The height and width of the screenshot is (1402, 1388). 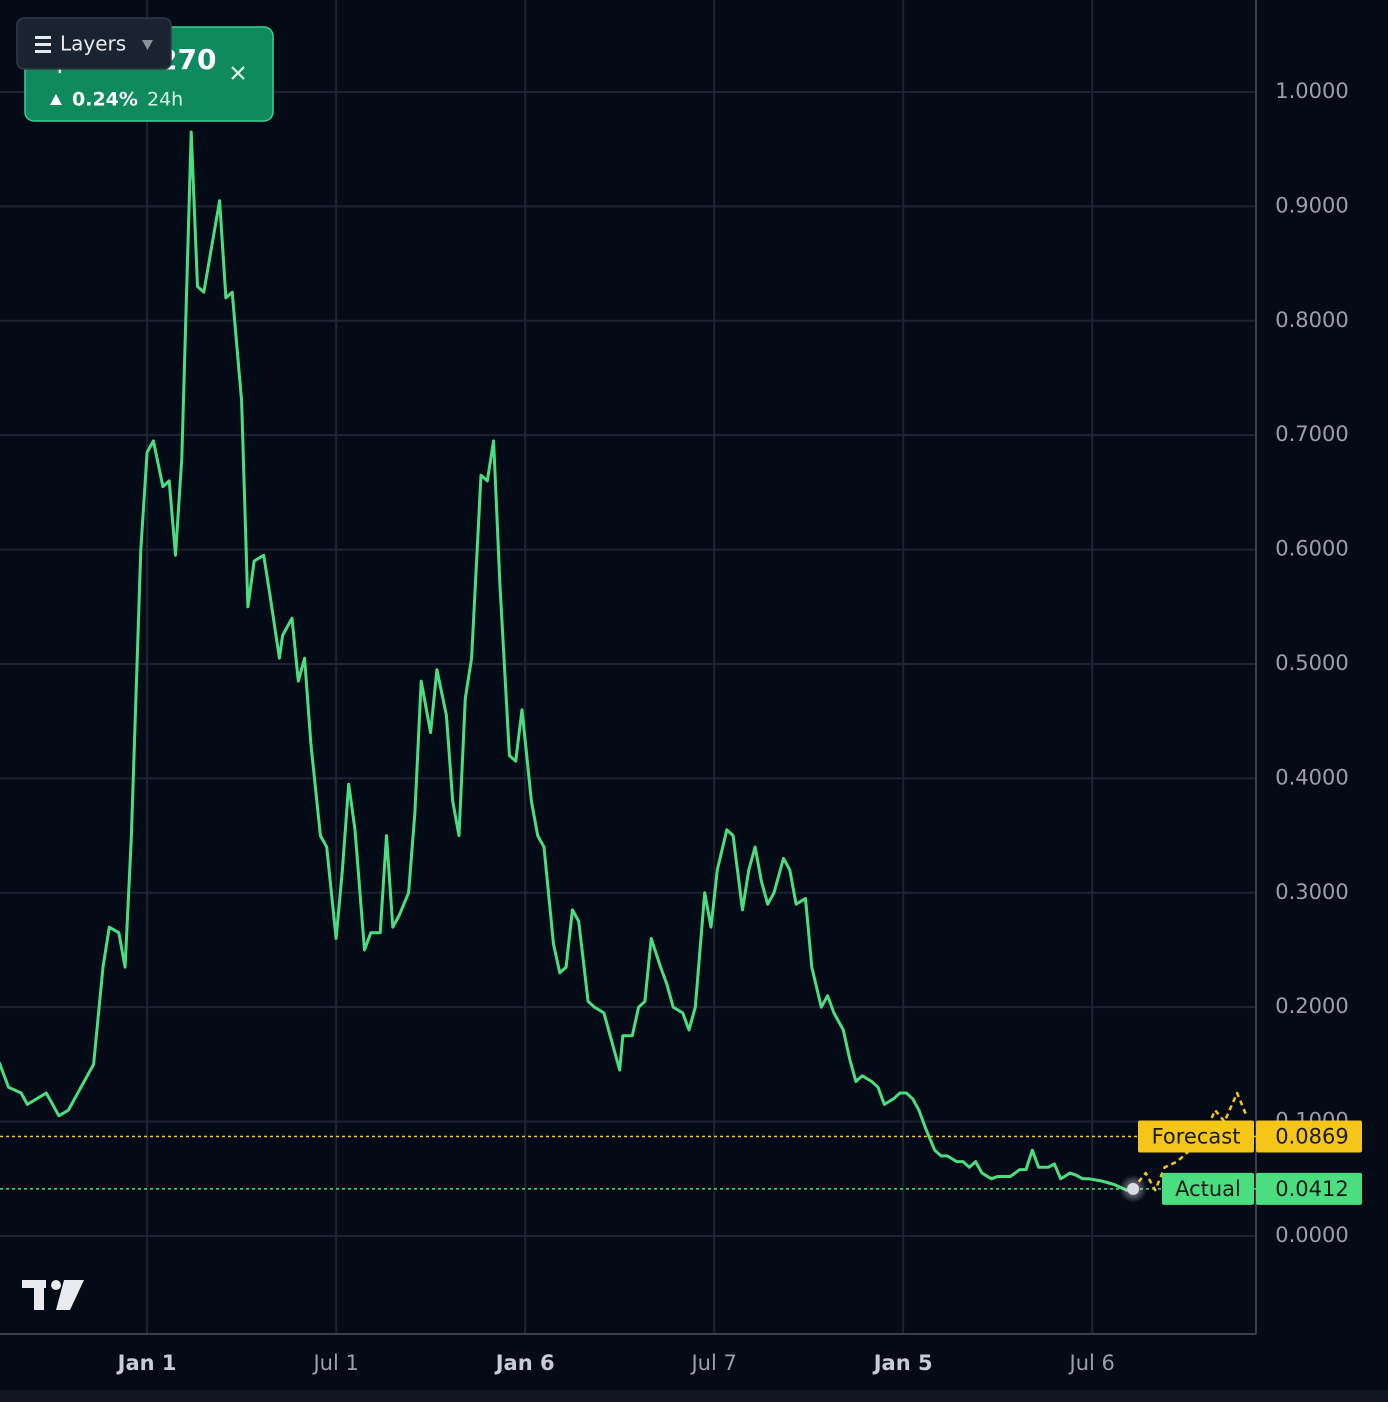 I want to click on up-arrow-icon, so click(x=56, y=99).